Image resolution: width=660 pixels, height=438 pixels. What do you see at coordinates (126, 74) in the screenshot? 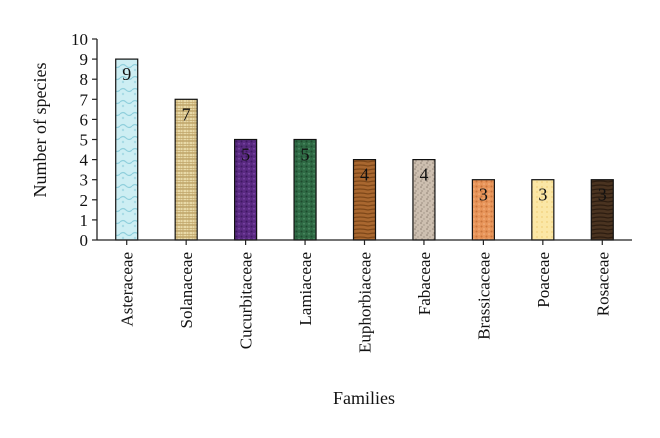
I see `data-label: 9` at bounding box center [126, 74].